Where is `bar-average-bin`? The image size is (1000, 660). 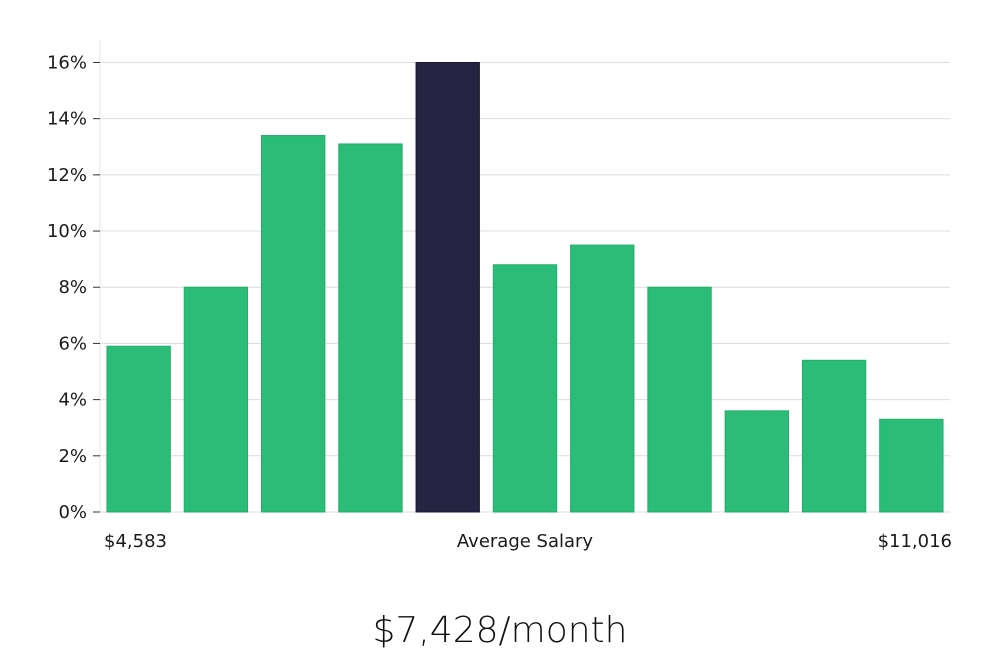
bar-average-bin is located at coordinates (447, 287).